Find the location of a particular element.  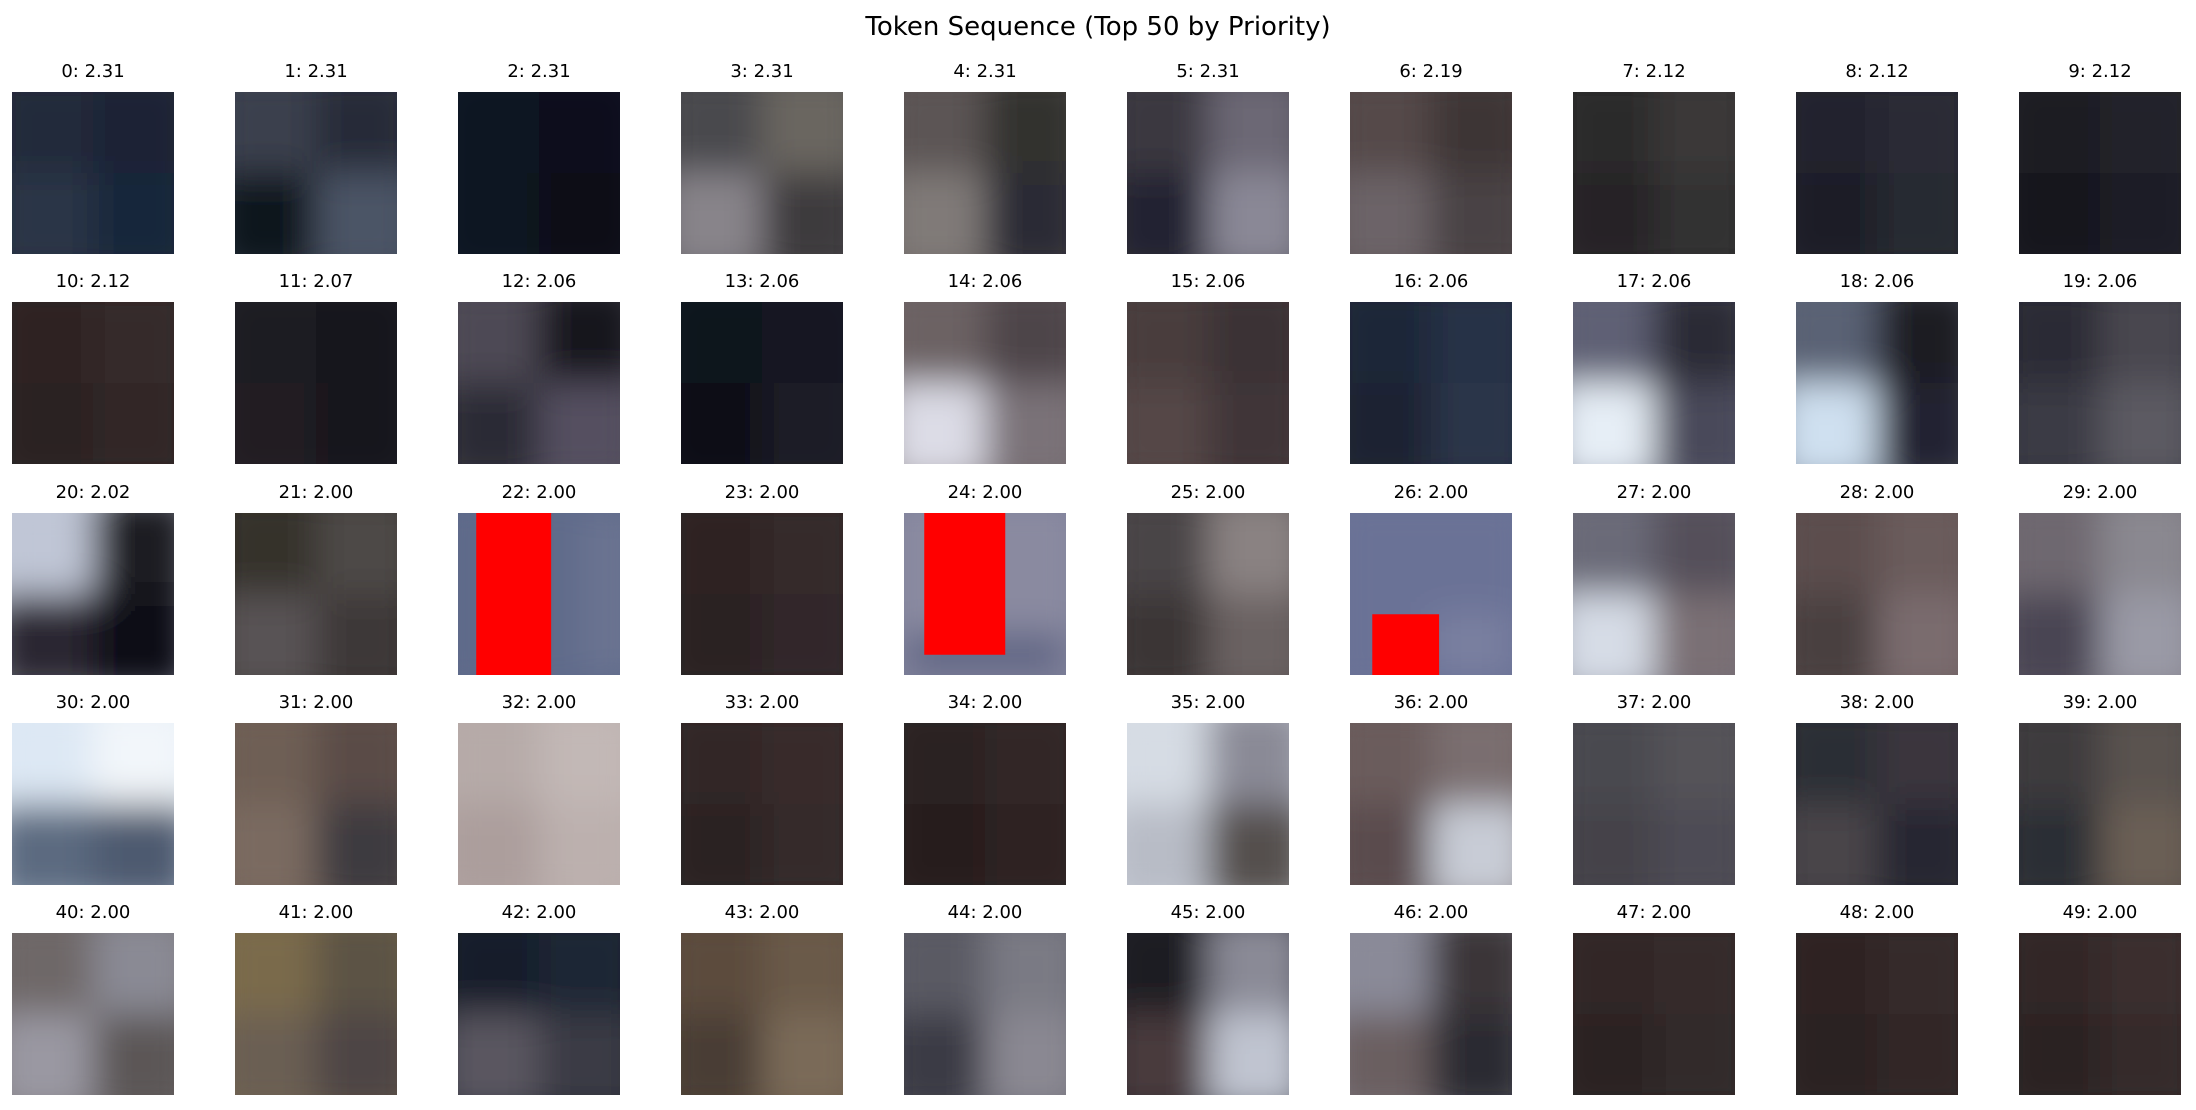

token-cell: 37: 2.00 is located at coordinates (1654, 791).